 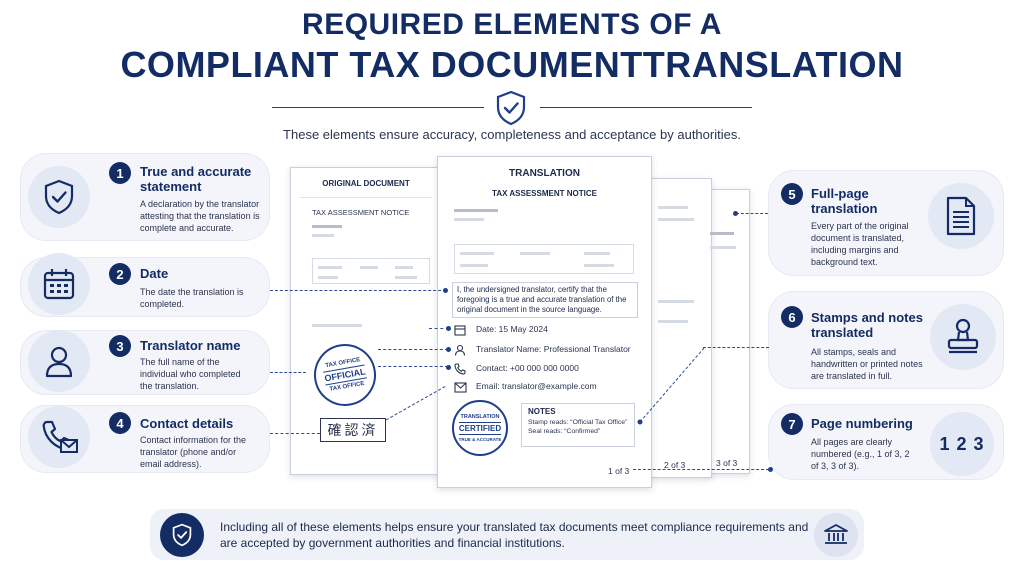 What do you see at coordinates (727, 463) in the screenshot?
I see `page-number: 3 of 3` at bounding box center [727, 463].